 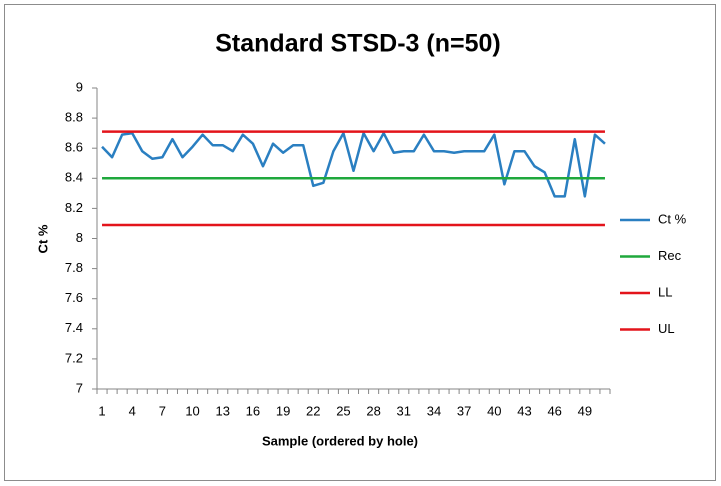 What do you see at coordinates (672, 218) in the screenshot?
I see `legend-label: Ct %` at bounding box center [672, 218].